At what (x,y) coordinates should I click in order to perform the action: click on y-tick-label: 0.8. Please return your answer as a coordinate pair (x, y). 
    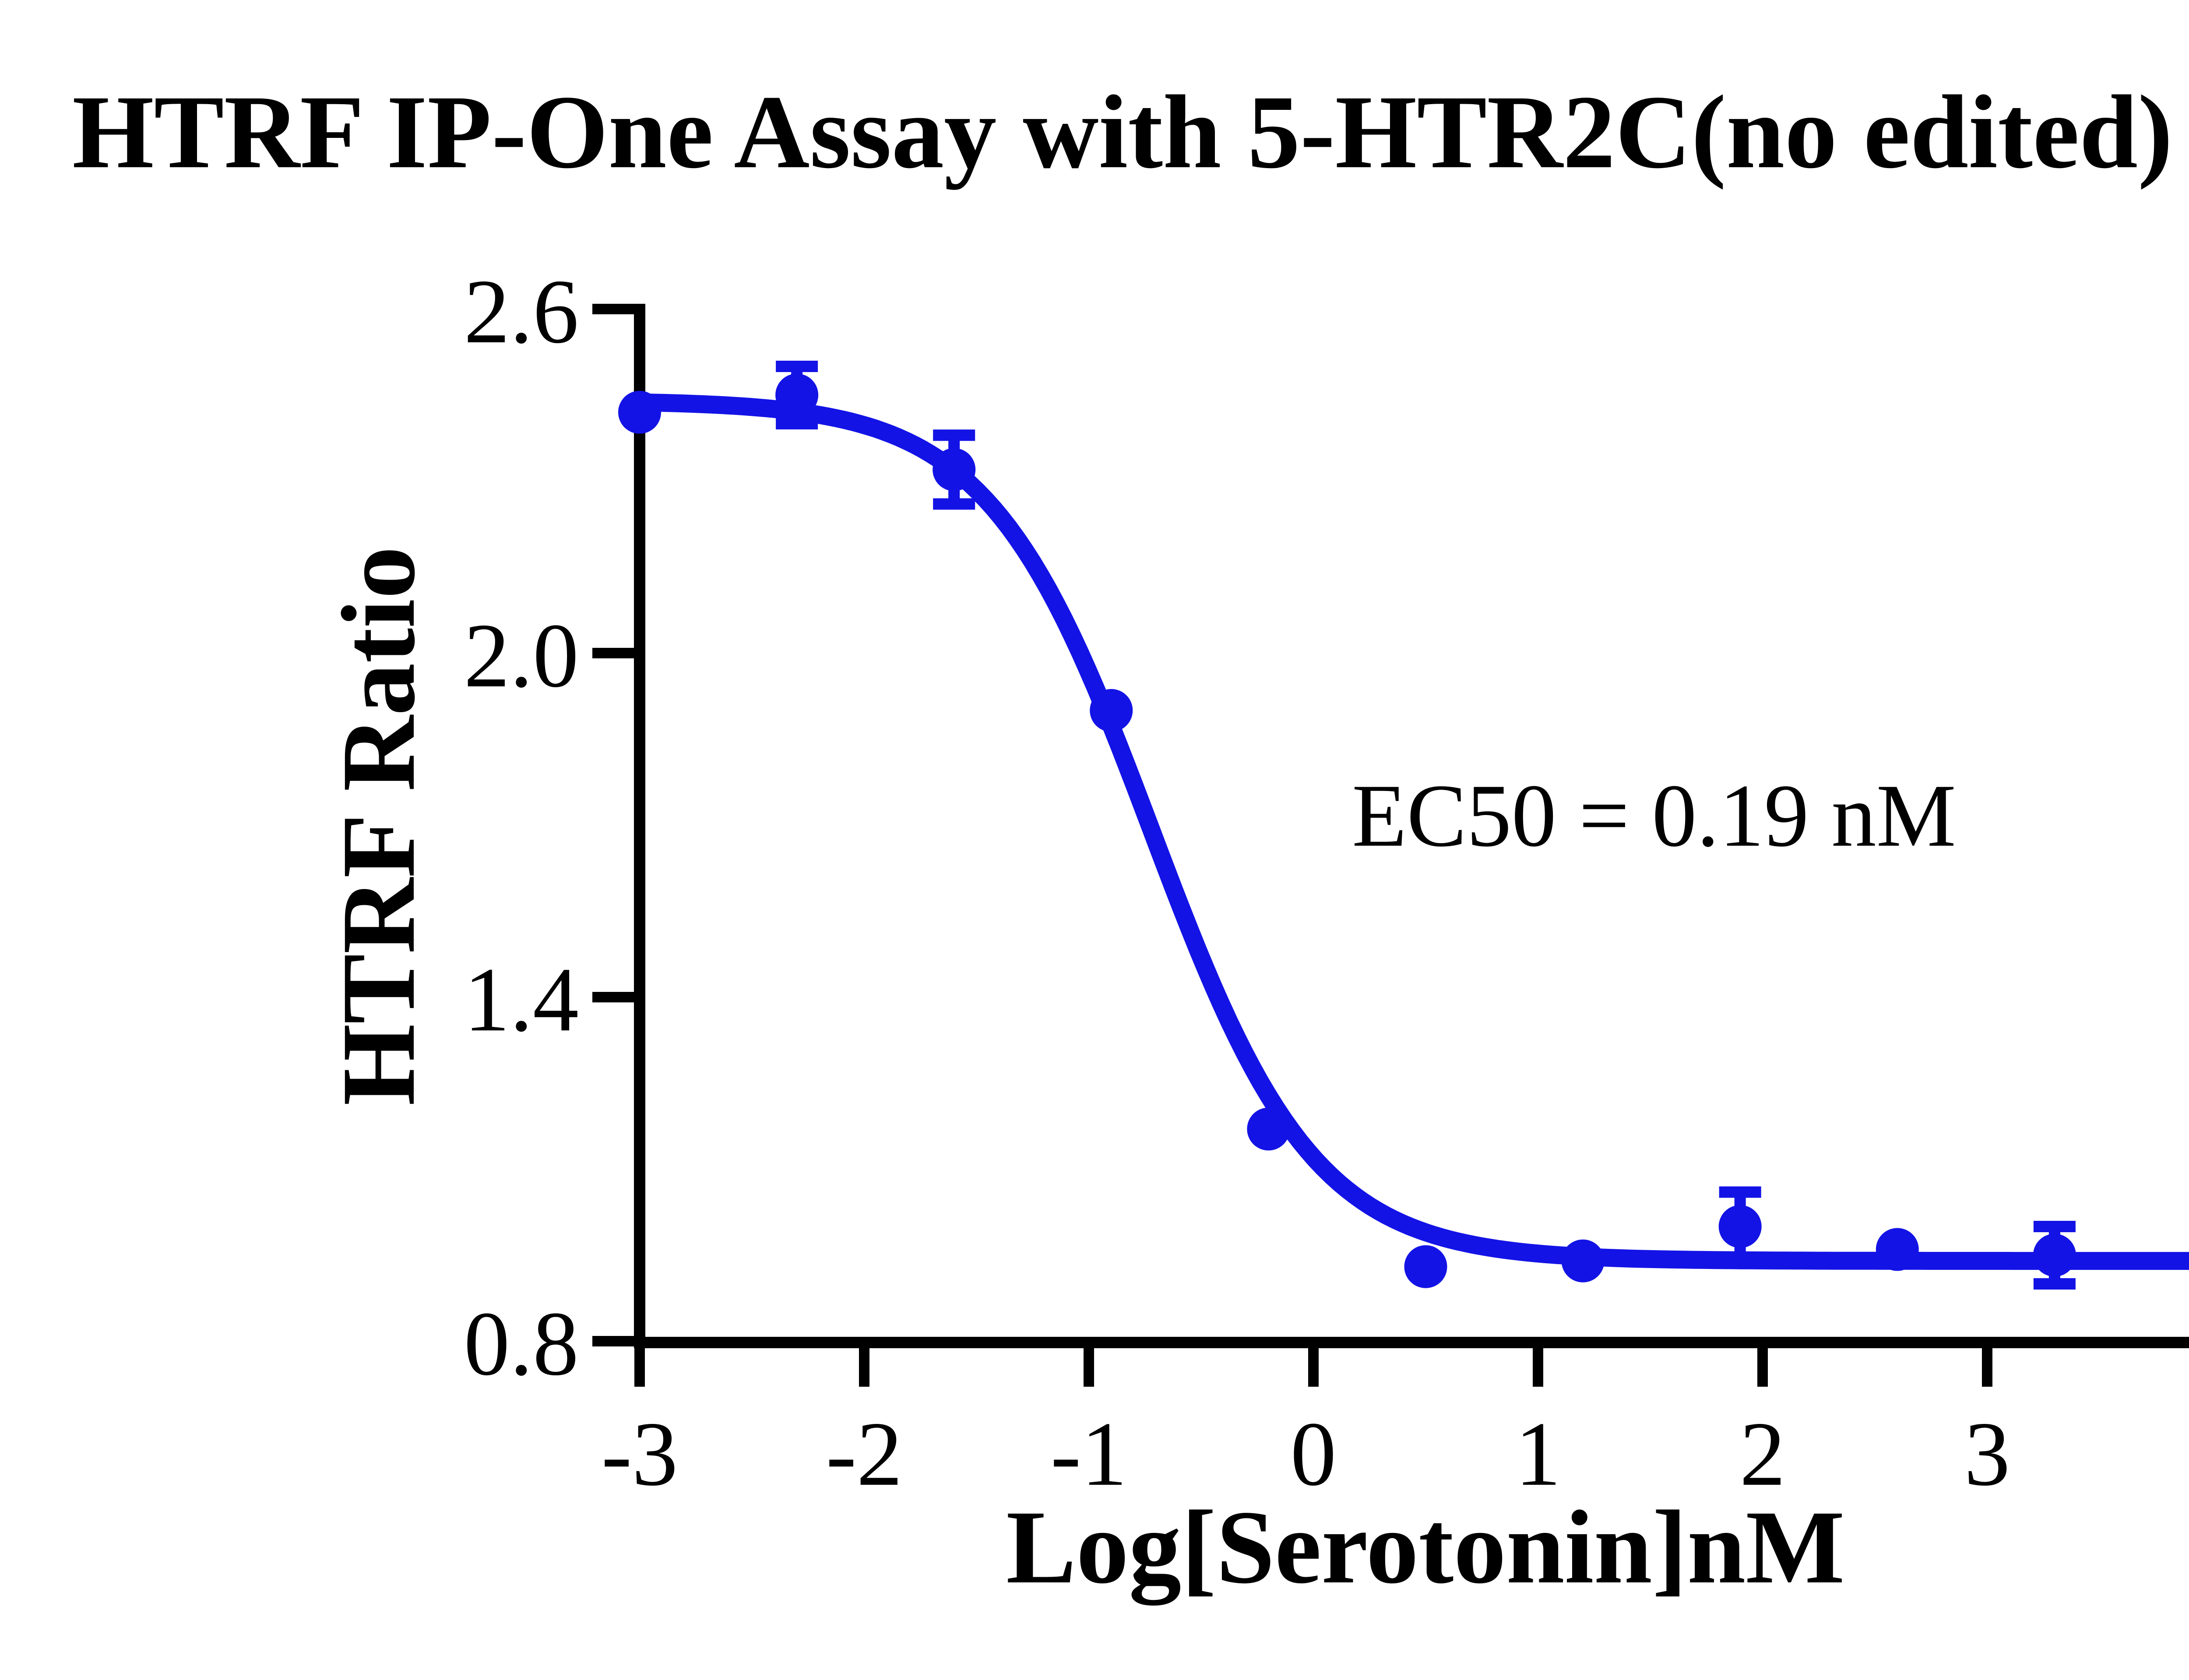
    Looking at the image, I should click on (521, 1344).